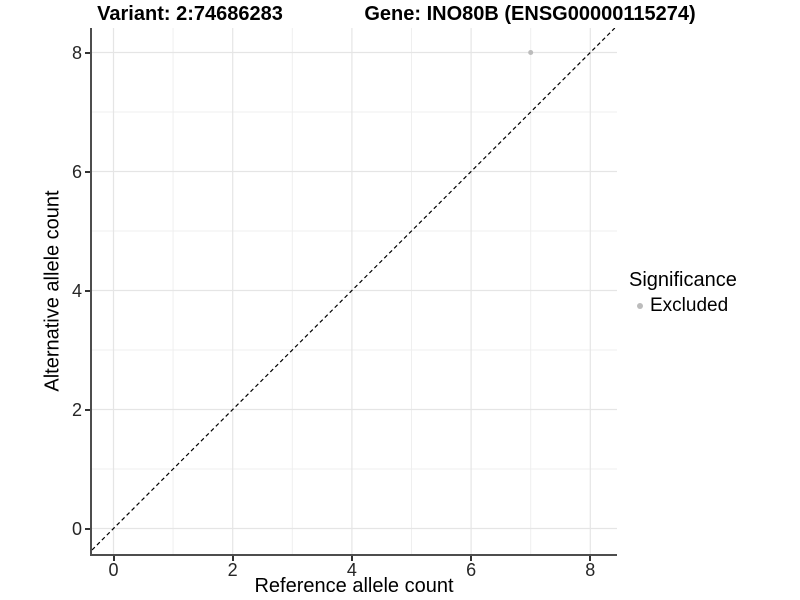  What do you see at coordinates (190, 14) in the screenshot?
I see `plot-title-variant: Variant: 2:74686283` at bounding box center [190, 14].